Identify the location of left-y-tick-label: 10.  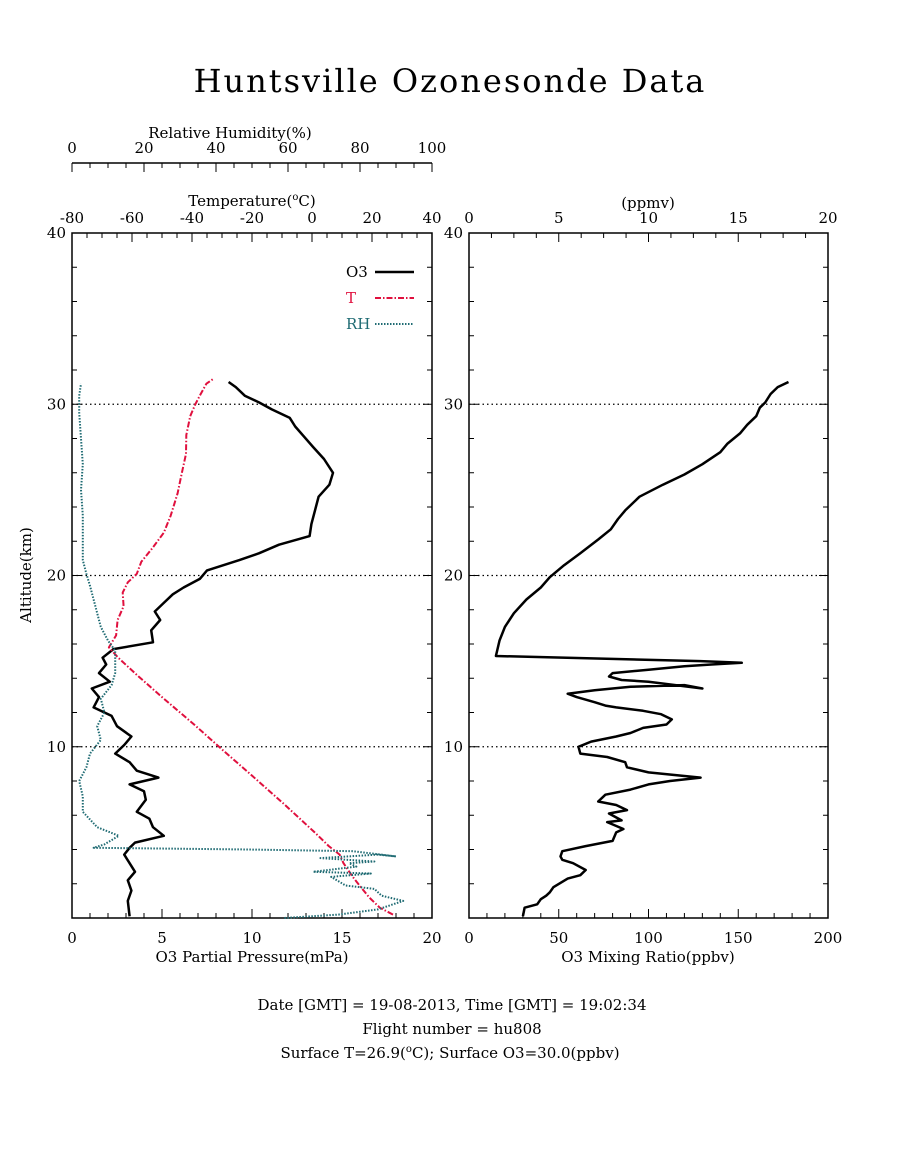
(56, 747).